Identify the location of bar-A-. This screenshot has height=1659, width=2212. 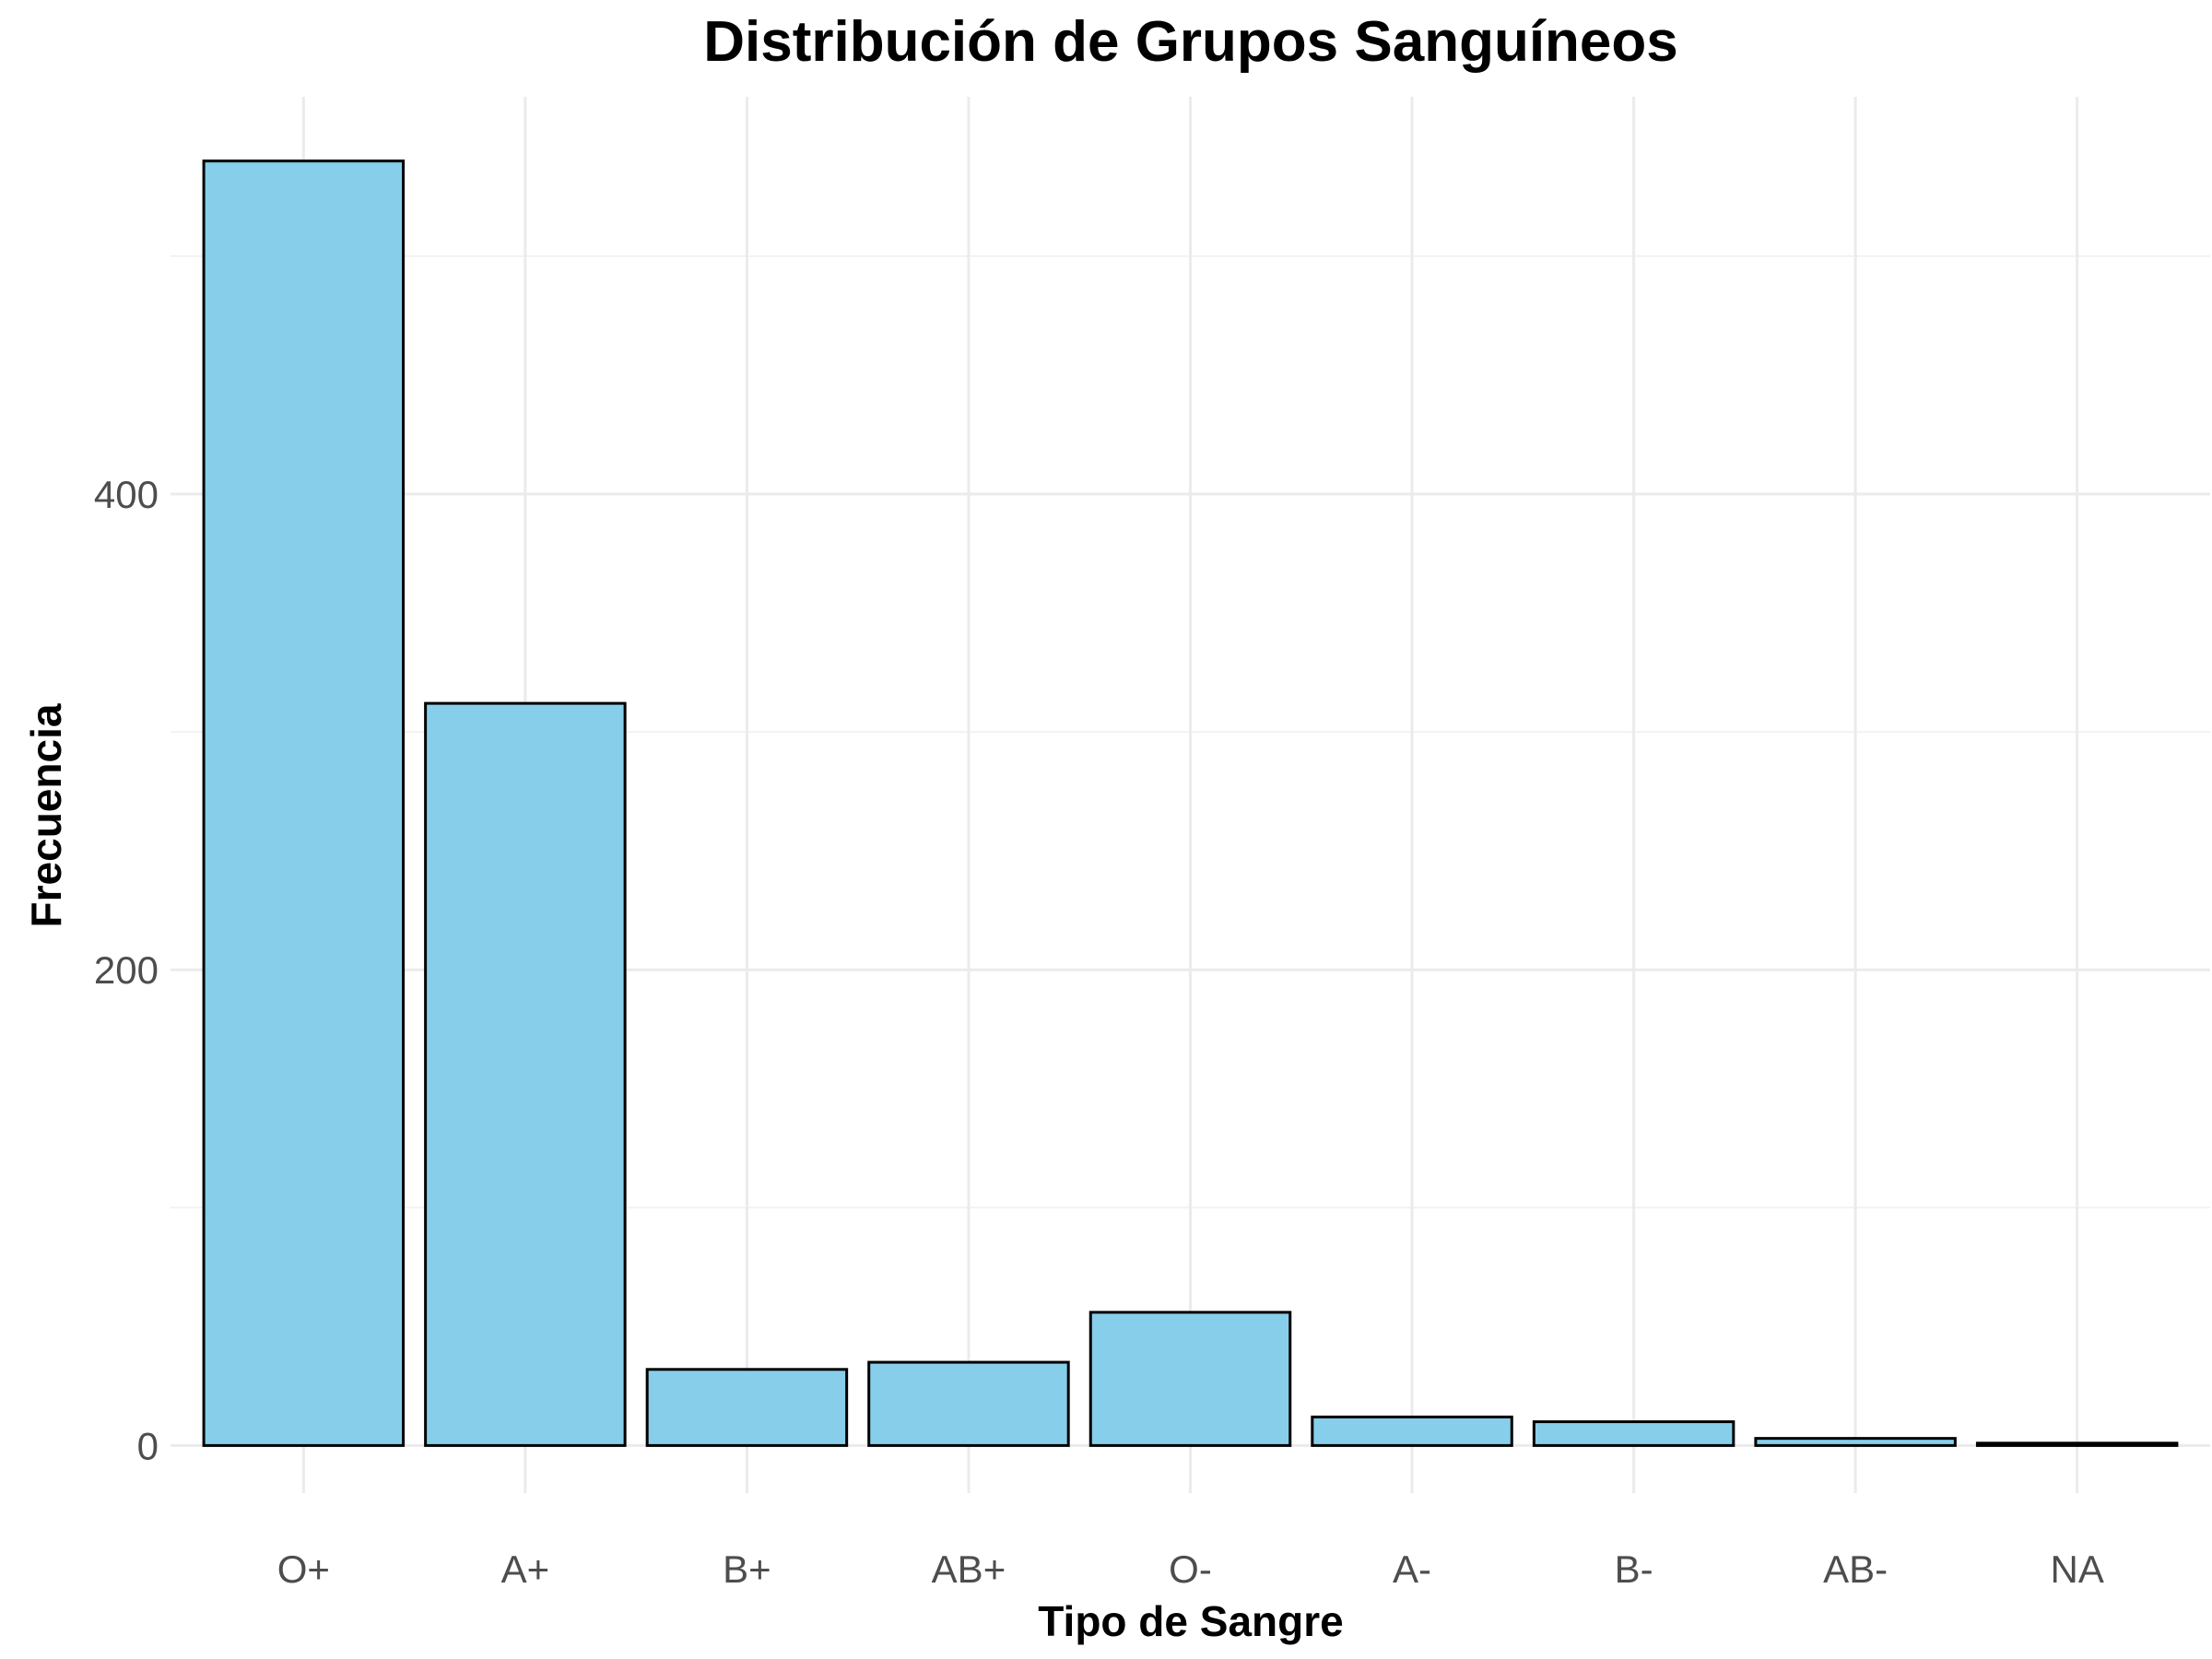
(1412, 1431).